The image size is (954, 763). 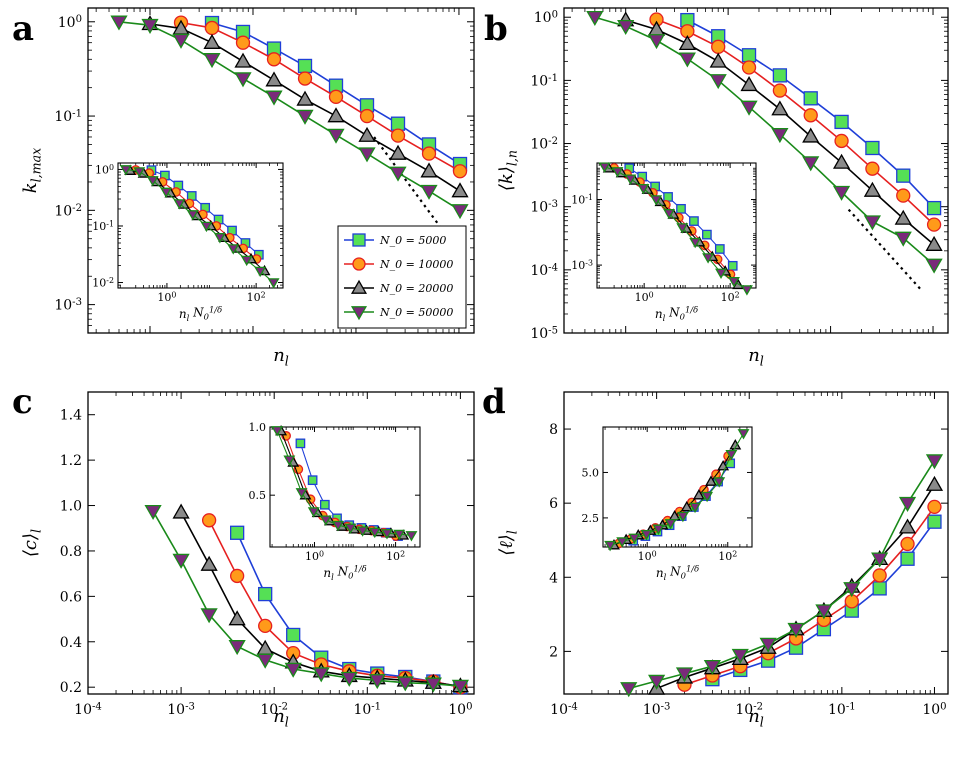 I want to click on x-tick-label: 10⁻¹, so click(x=842, y=709).